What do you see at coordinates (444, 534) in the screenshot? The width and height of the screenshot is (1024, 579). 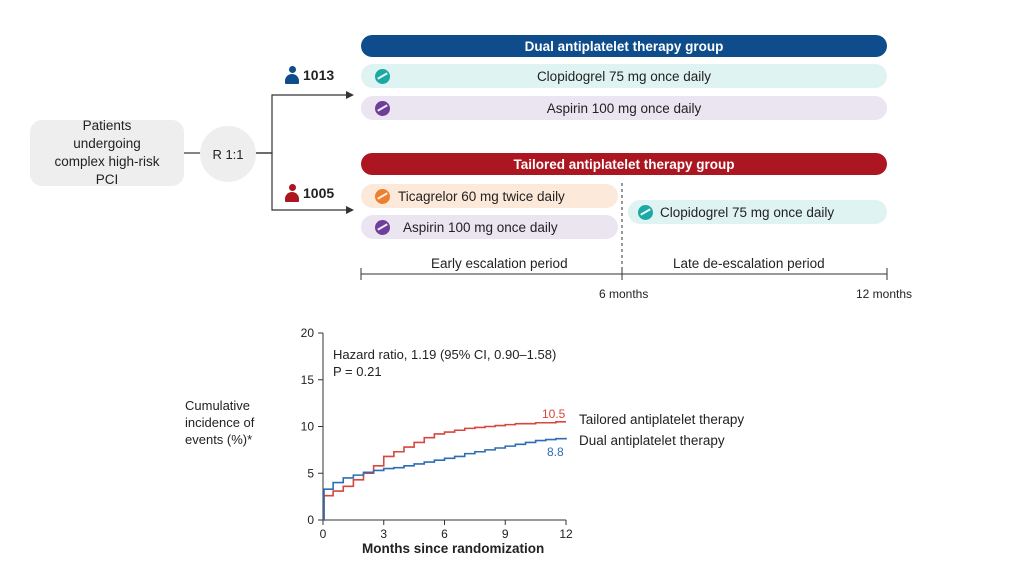 I see `x-tick-label: 6` at bounding box center [444, 534].